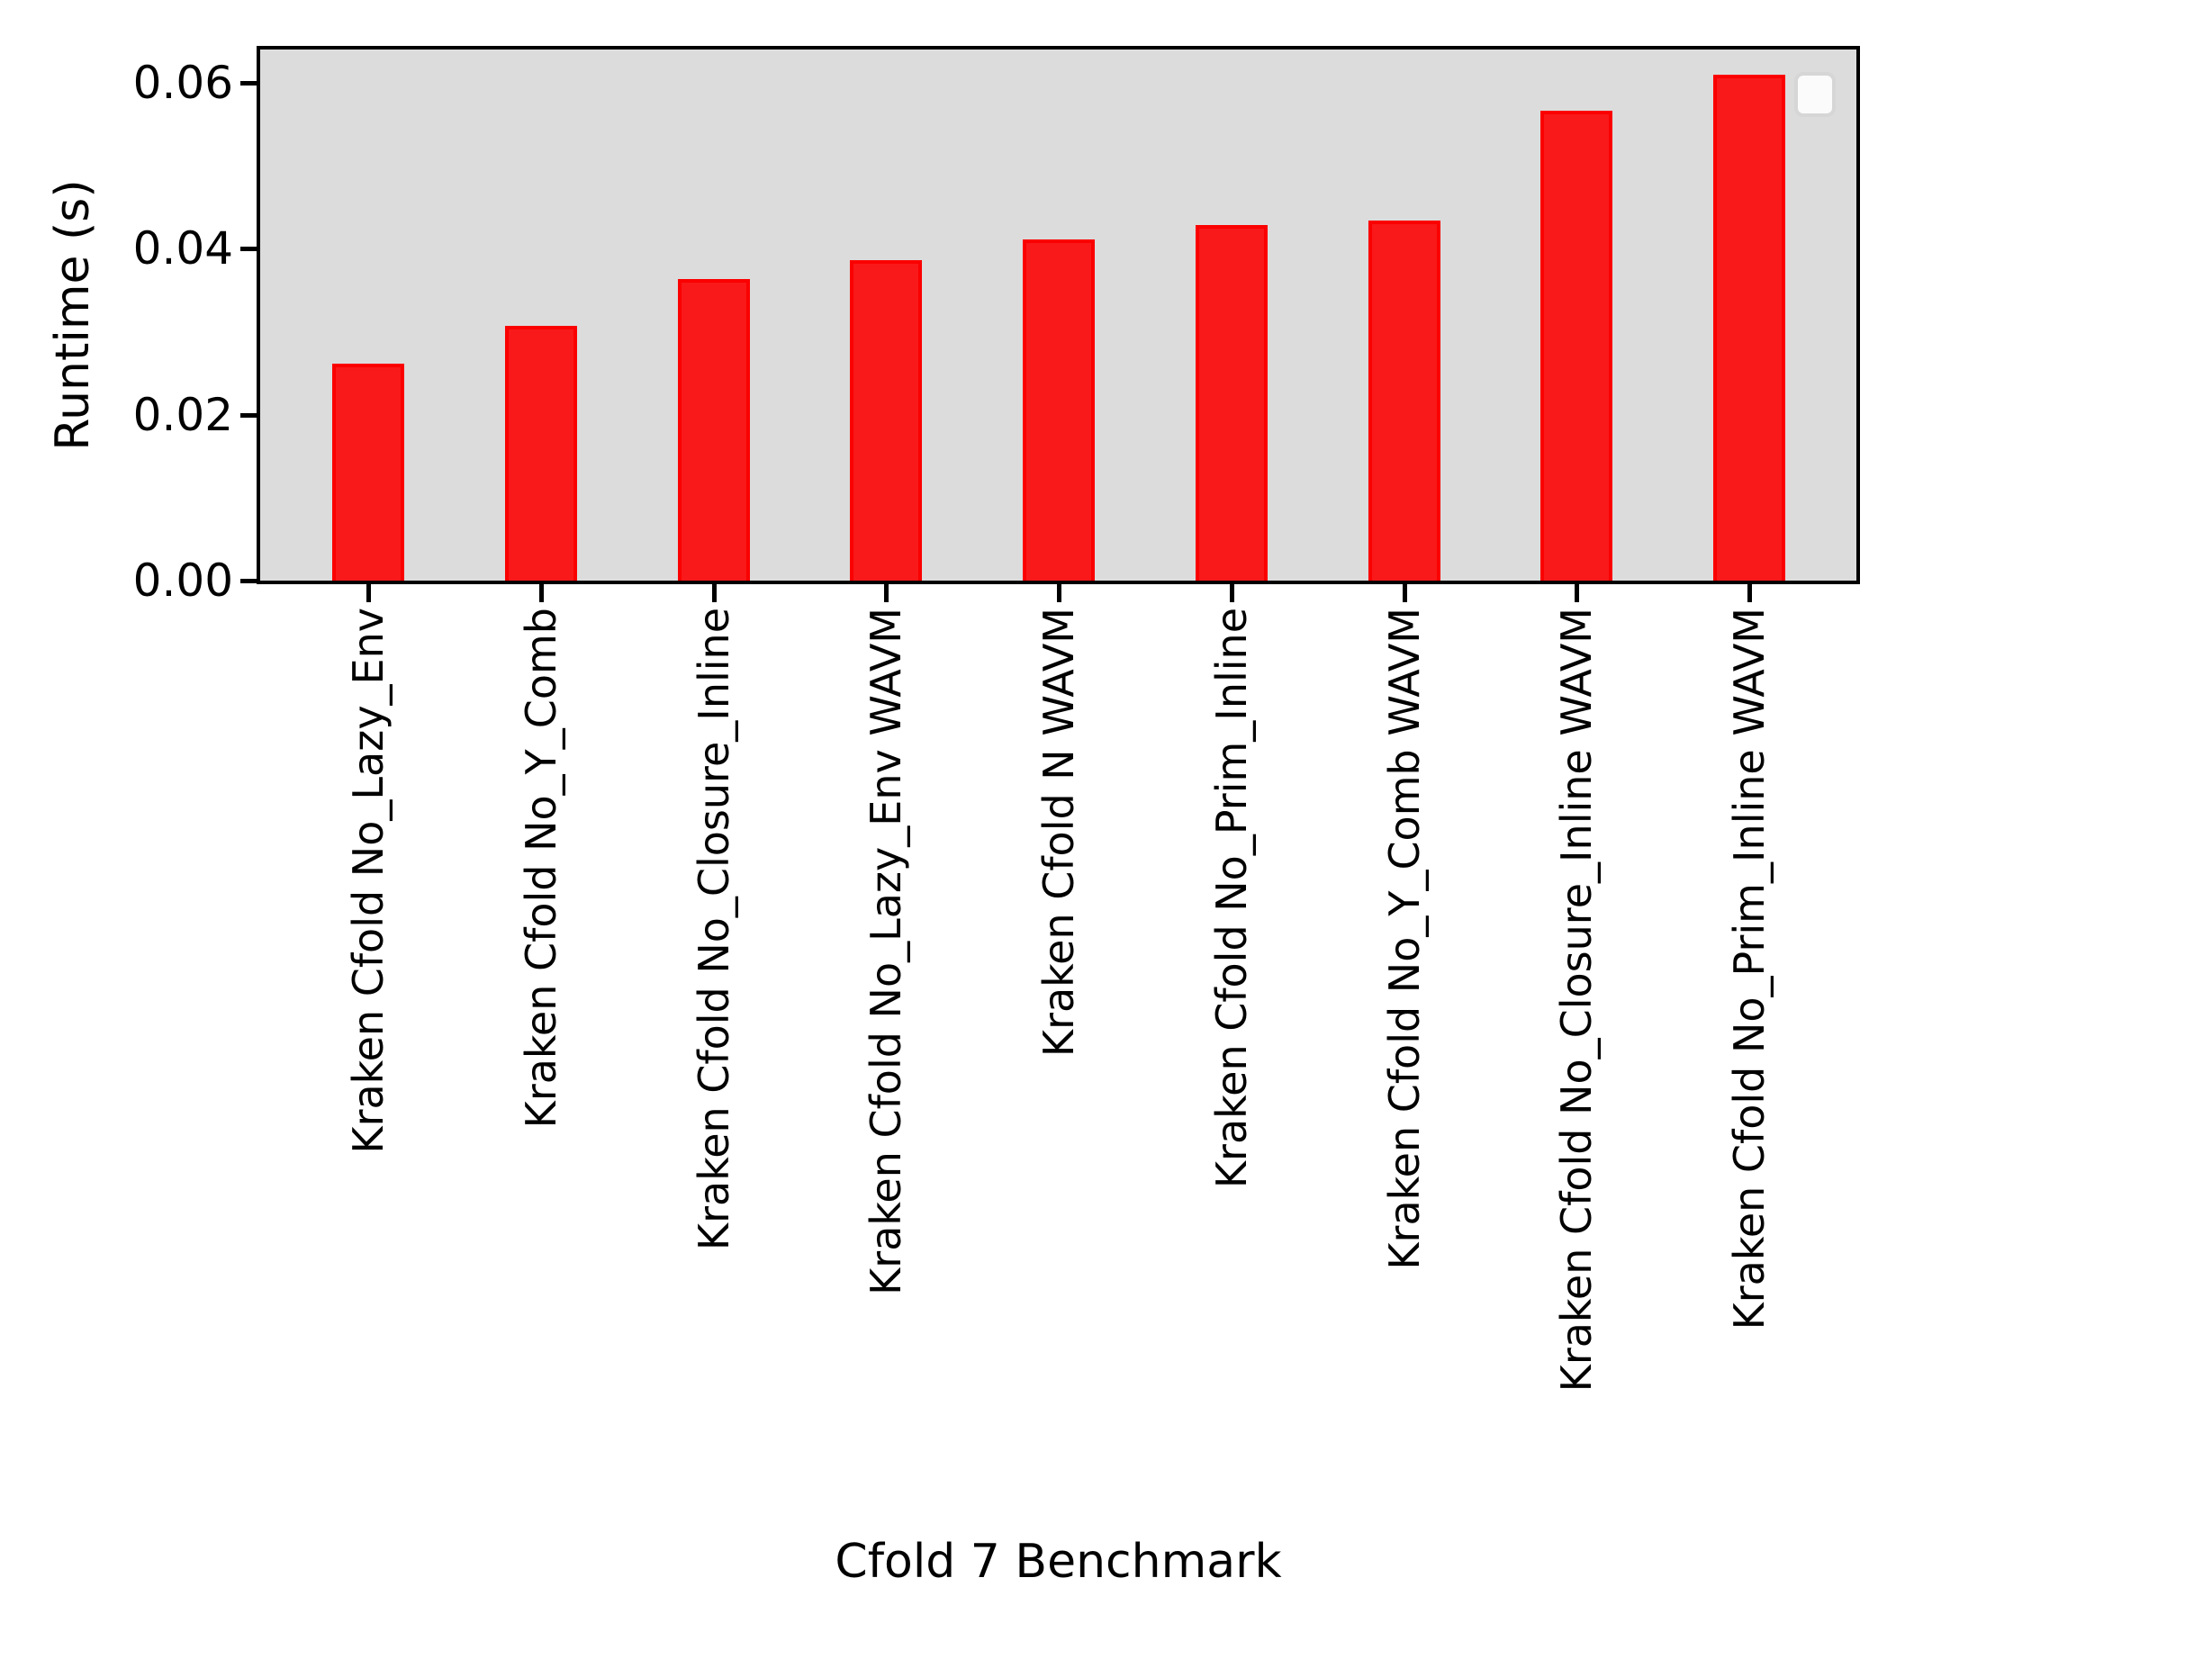  I want to click on y-tick-label-0.00: 0.00, so click(182, 581).